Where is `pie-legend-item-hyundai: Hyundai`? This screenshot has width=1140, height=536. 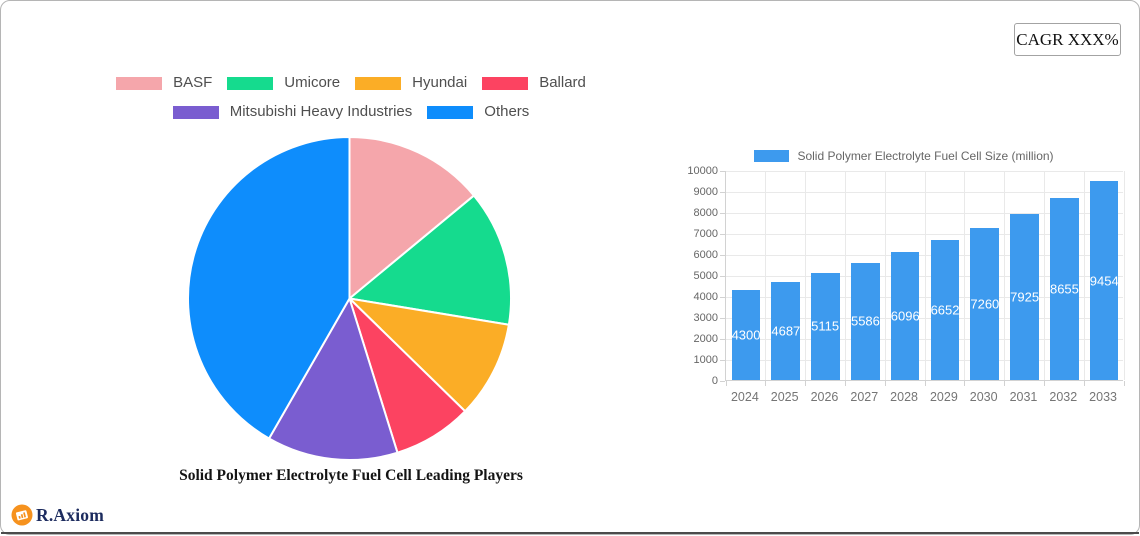
pie-legend-item-hyundai: Hyundai is located at coordinates (411, 83).